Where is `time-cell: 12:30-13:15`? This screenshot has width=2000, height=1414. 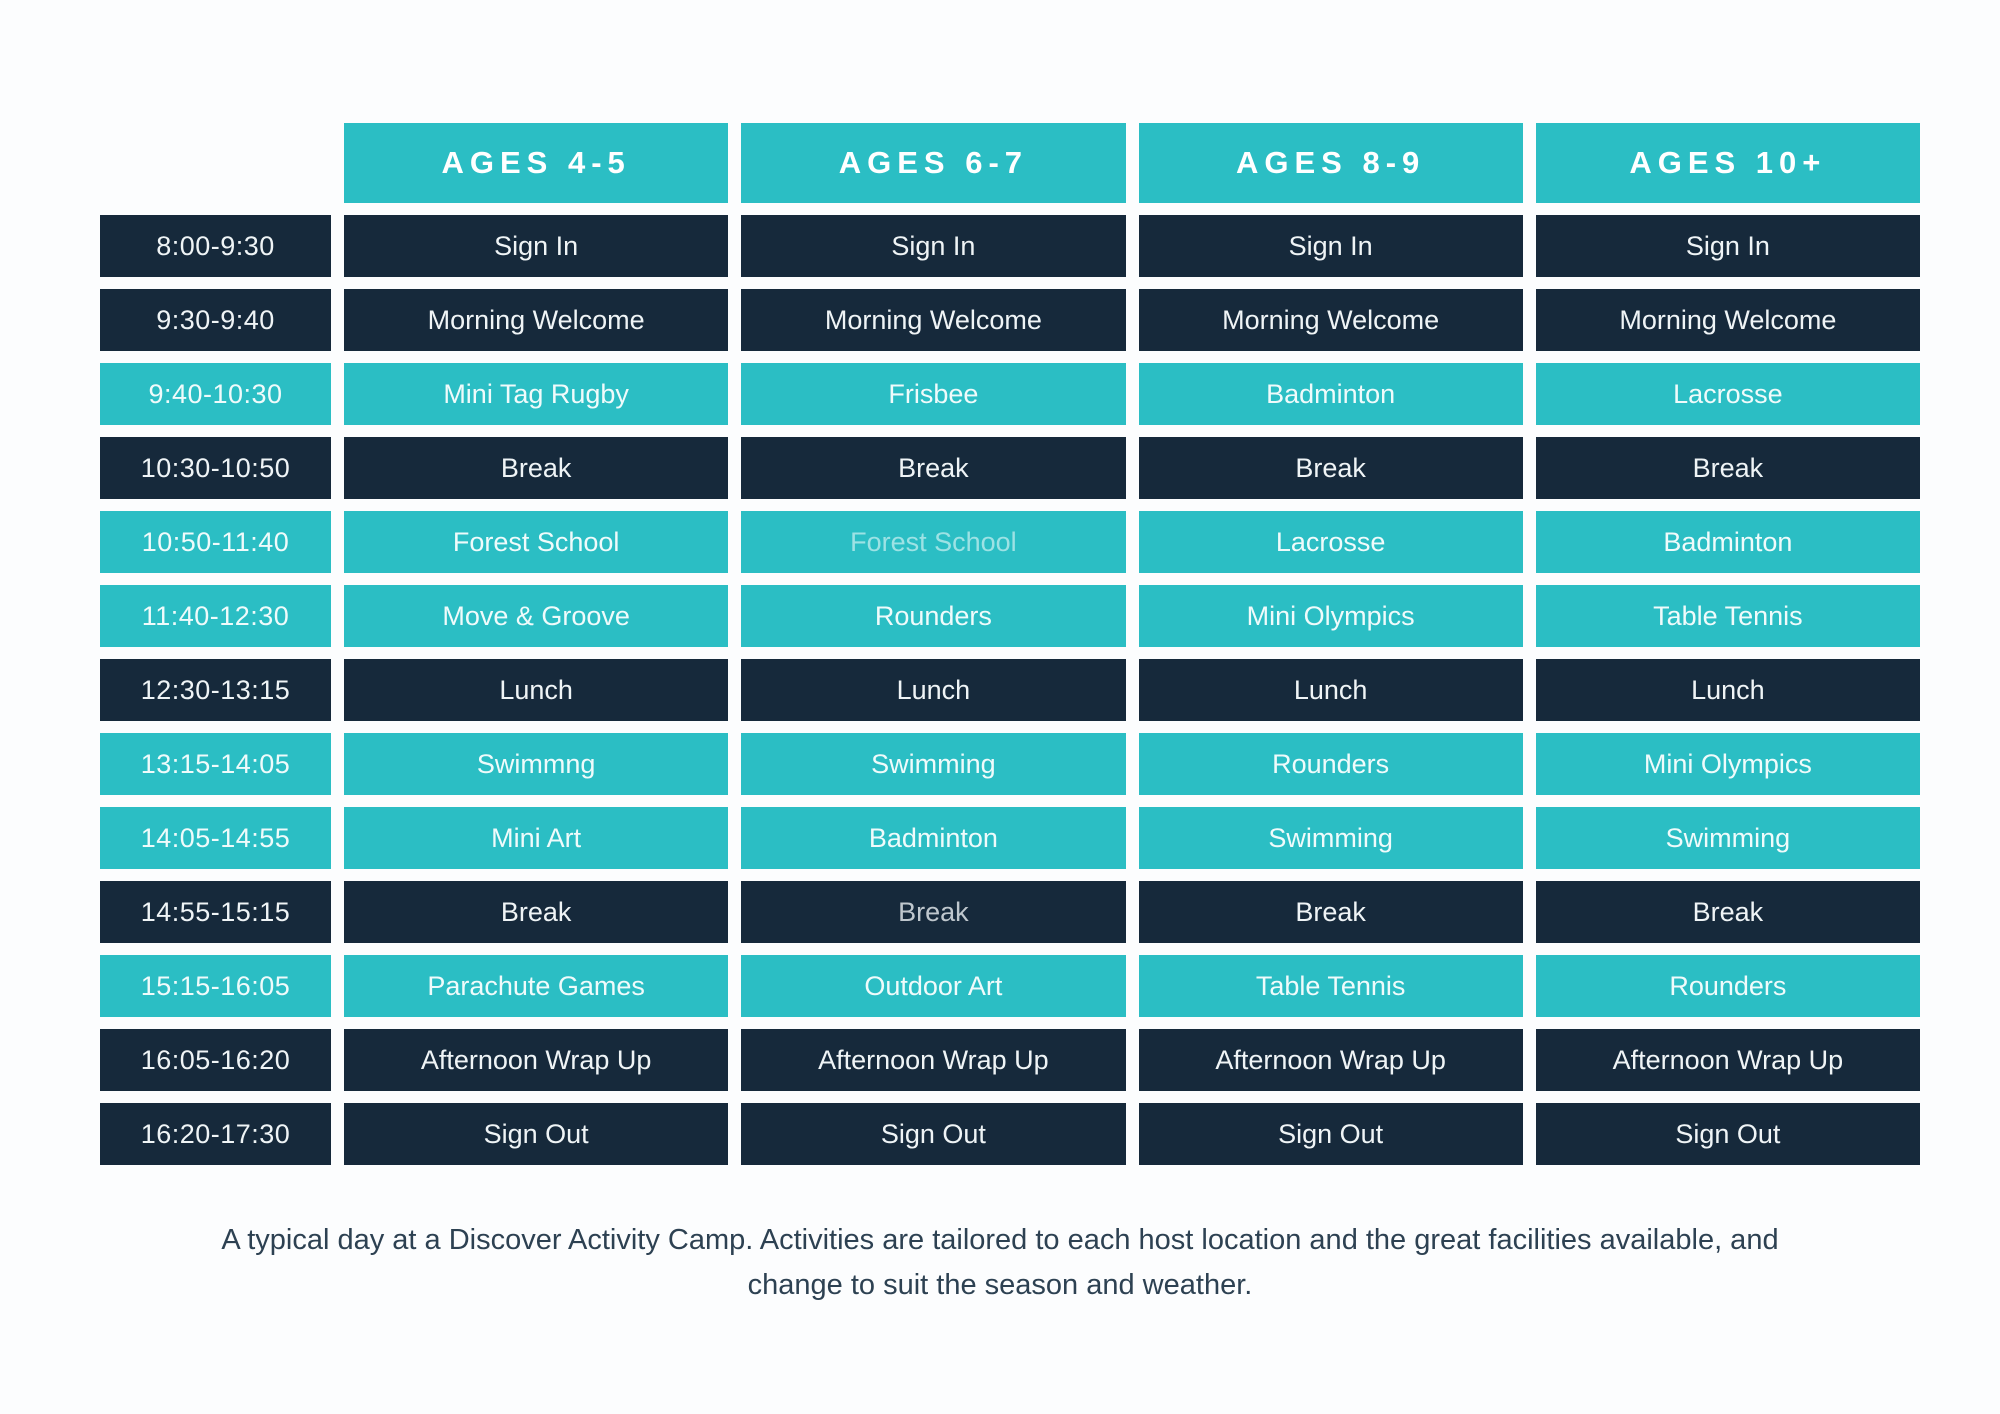 time-cell: 12:30-13:15 is located at coordinates (215, 690).